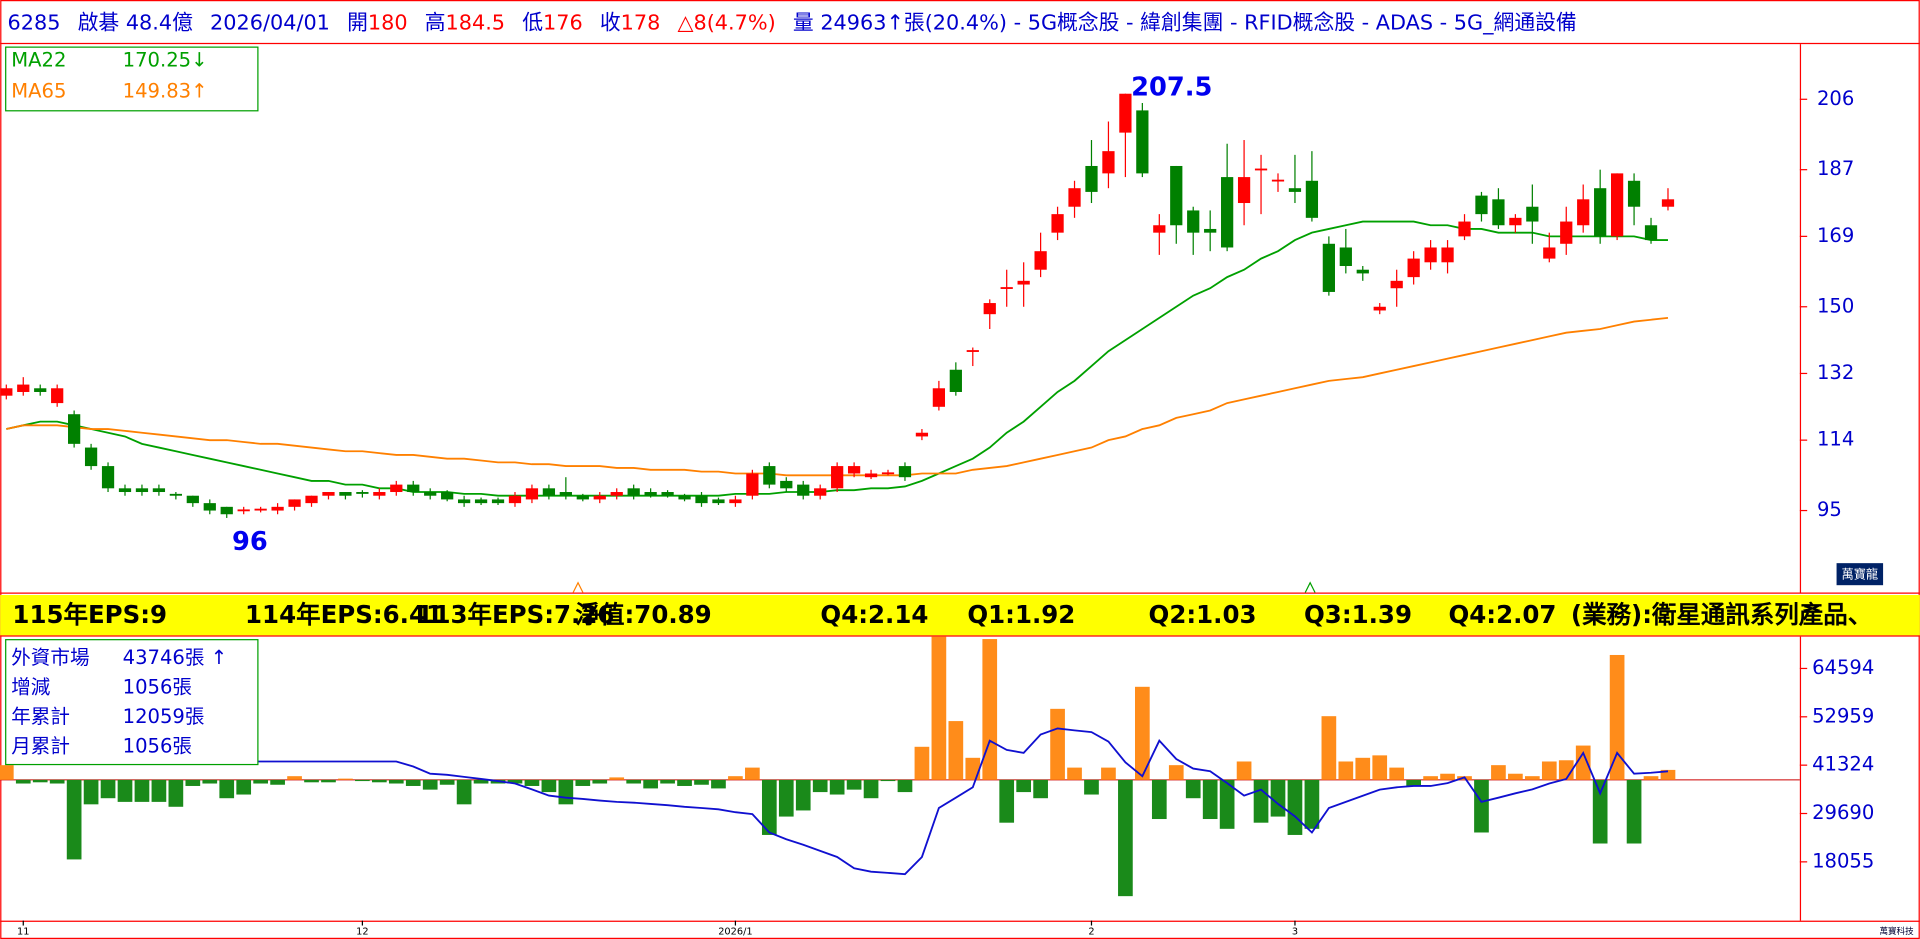 The width and height of the screenshot is (1920, 939). Describe the element at coordinates (726, 22) in the screenshot. I see `header-item: △8(4.7%)` at that location.